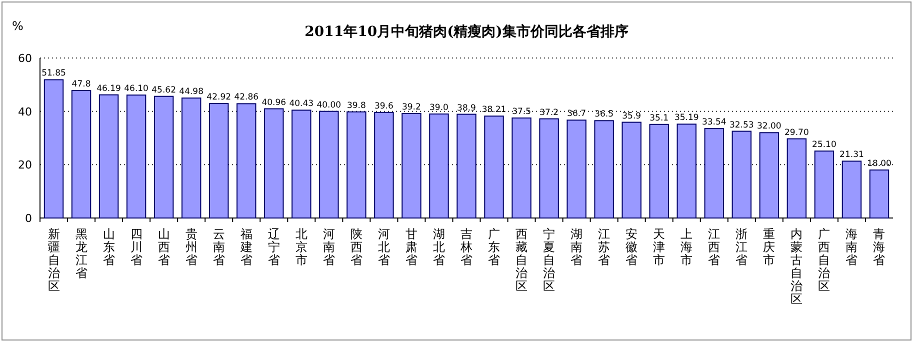 The image size is (913, 342). Describe the element at coordinates (219, 97) in the screenshot. I see `data-label: 42.92` at that location.